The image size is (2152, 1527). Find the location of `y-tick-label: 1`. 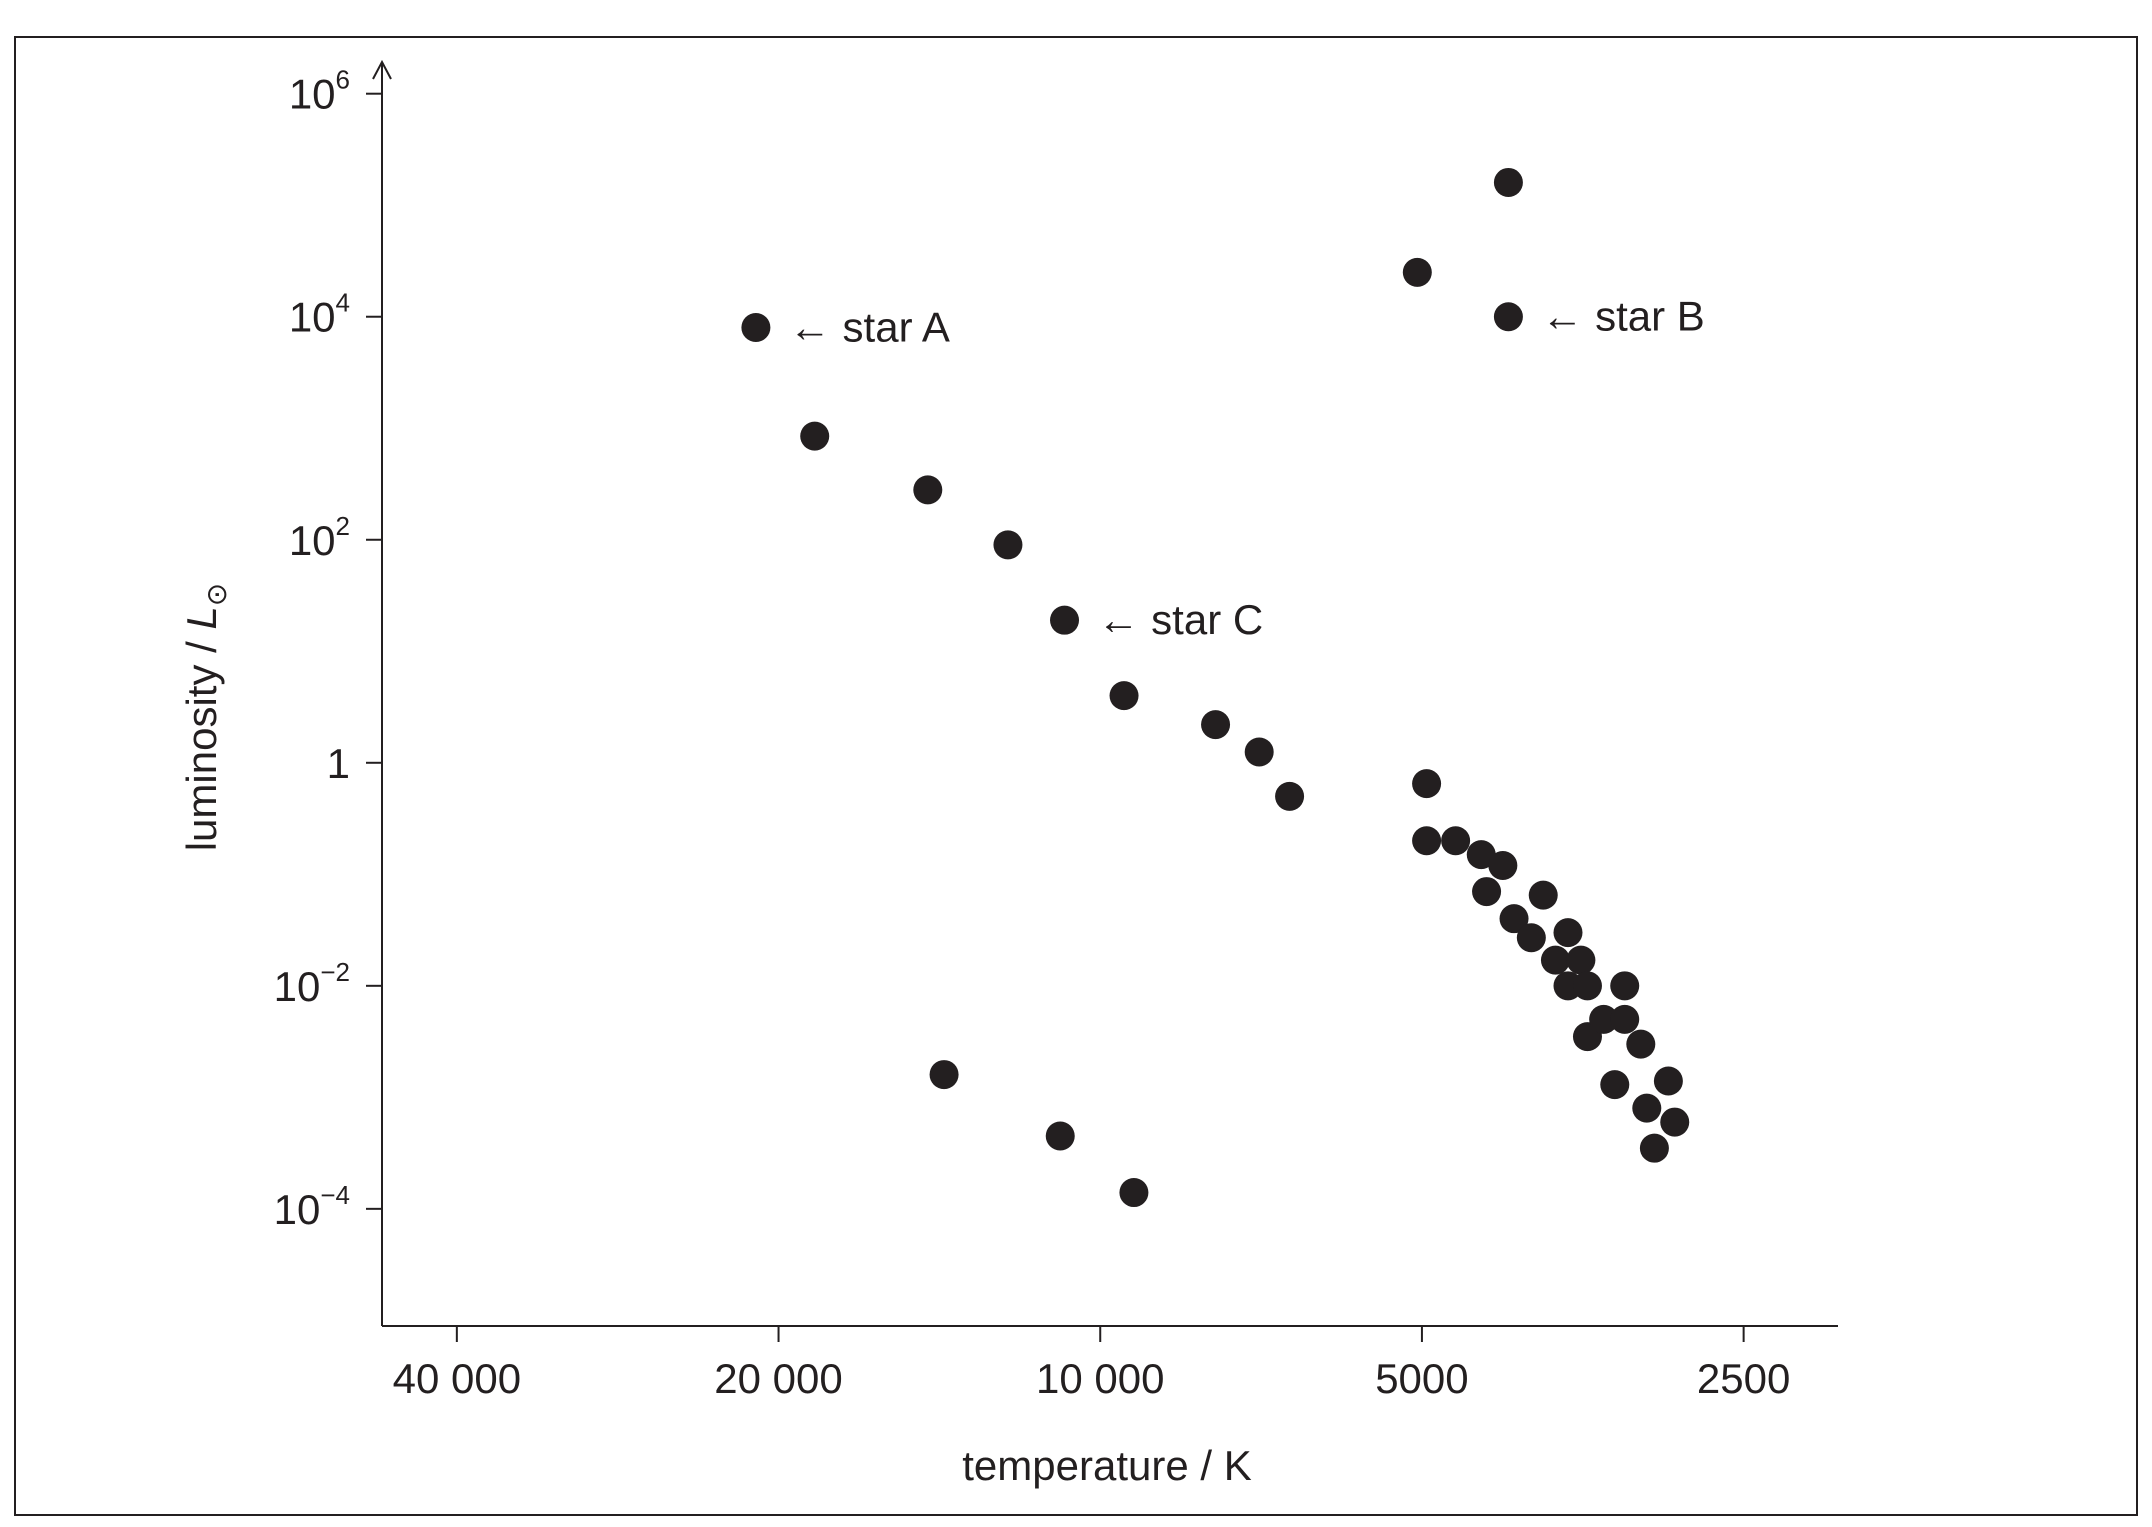

y-tick-label: 1 is located at coordinates (338, 763).